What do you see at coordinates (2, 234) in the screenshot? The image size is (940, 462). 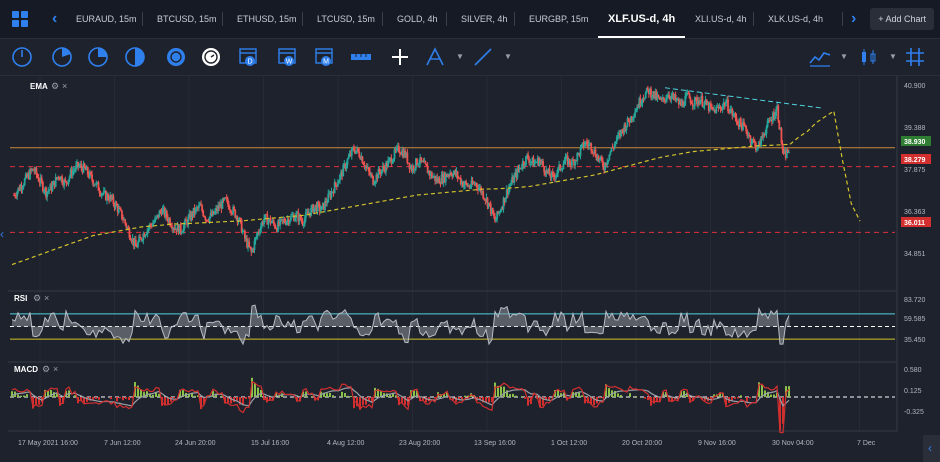 I see `left-panel-expand-icon: ‹` at bounding box center [2, 234].